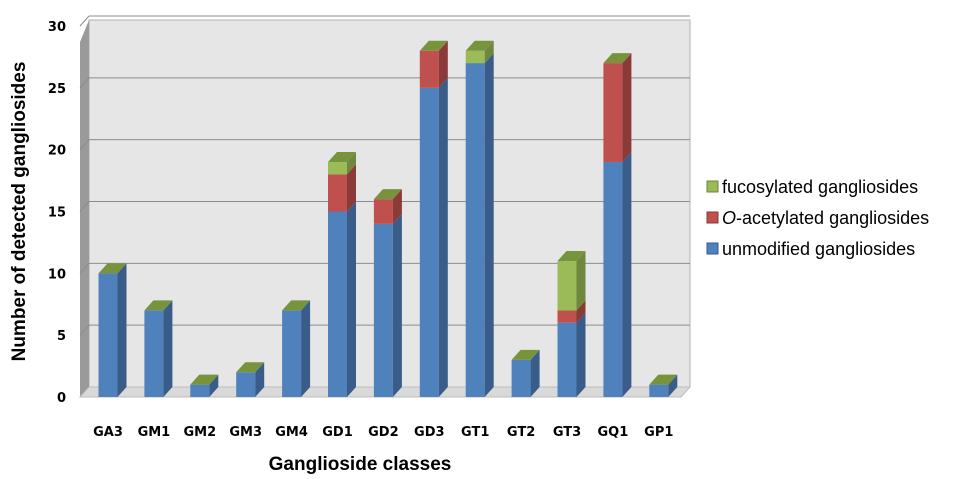 Image resolution: width=973 pixels, height=479 pixels. What do you see at coordinates (360, 464) in the screenshot?
I see `x-axis-title: Ganglioside classes` at bounding box center [360, 464].